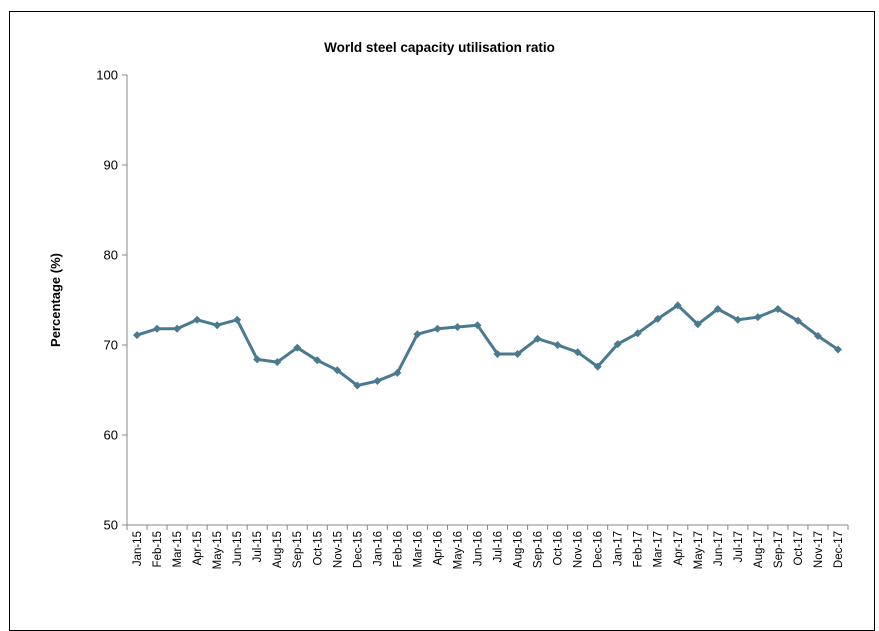 This screenshot has width=879, height=631. I want to click on x-tick-label: Jun-15, so click(238, 548).